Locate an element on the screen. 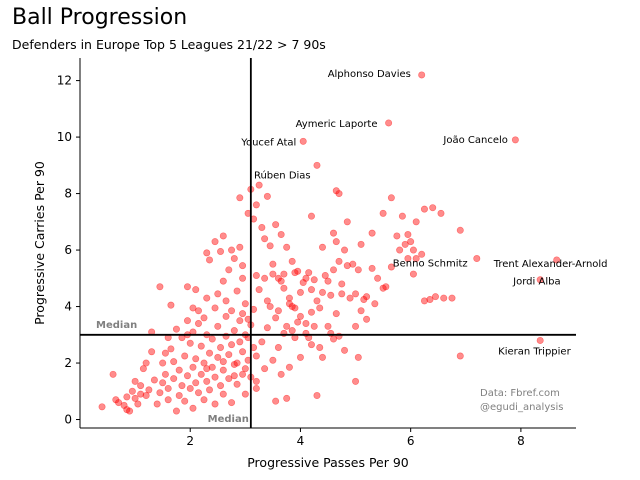 The height and width of the screenshot is (480, 640). median-vertical-label: Median is located at coordinates (228, 419).